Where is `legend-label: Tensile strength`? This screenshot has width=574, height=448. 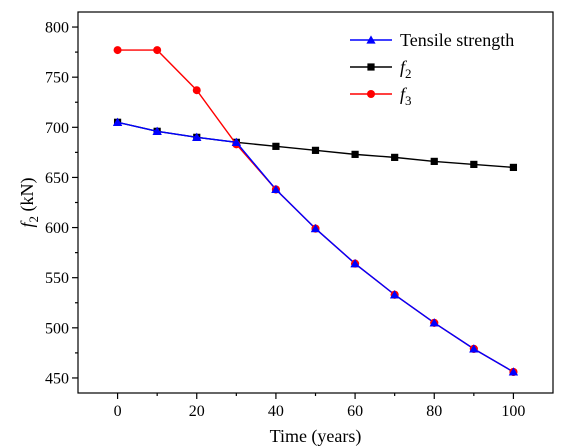 legend-label: Tensile strength is located at coordinates (457, 40).